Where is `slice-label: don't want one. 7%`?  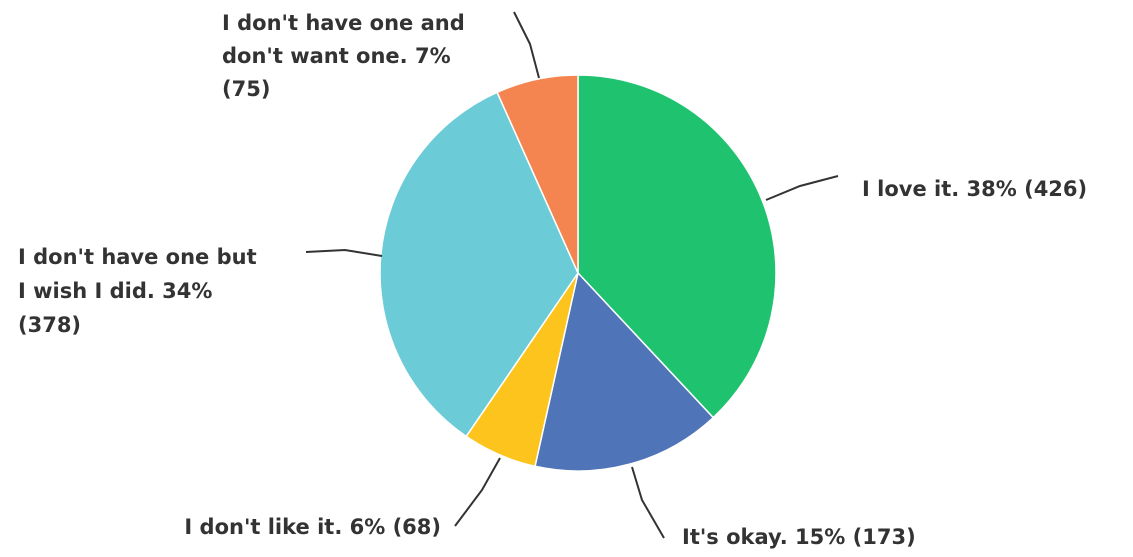 slice-label: don't want one. 7% is located at coordinates (336, 56).